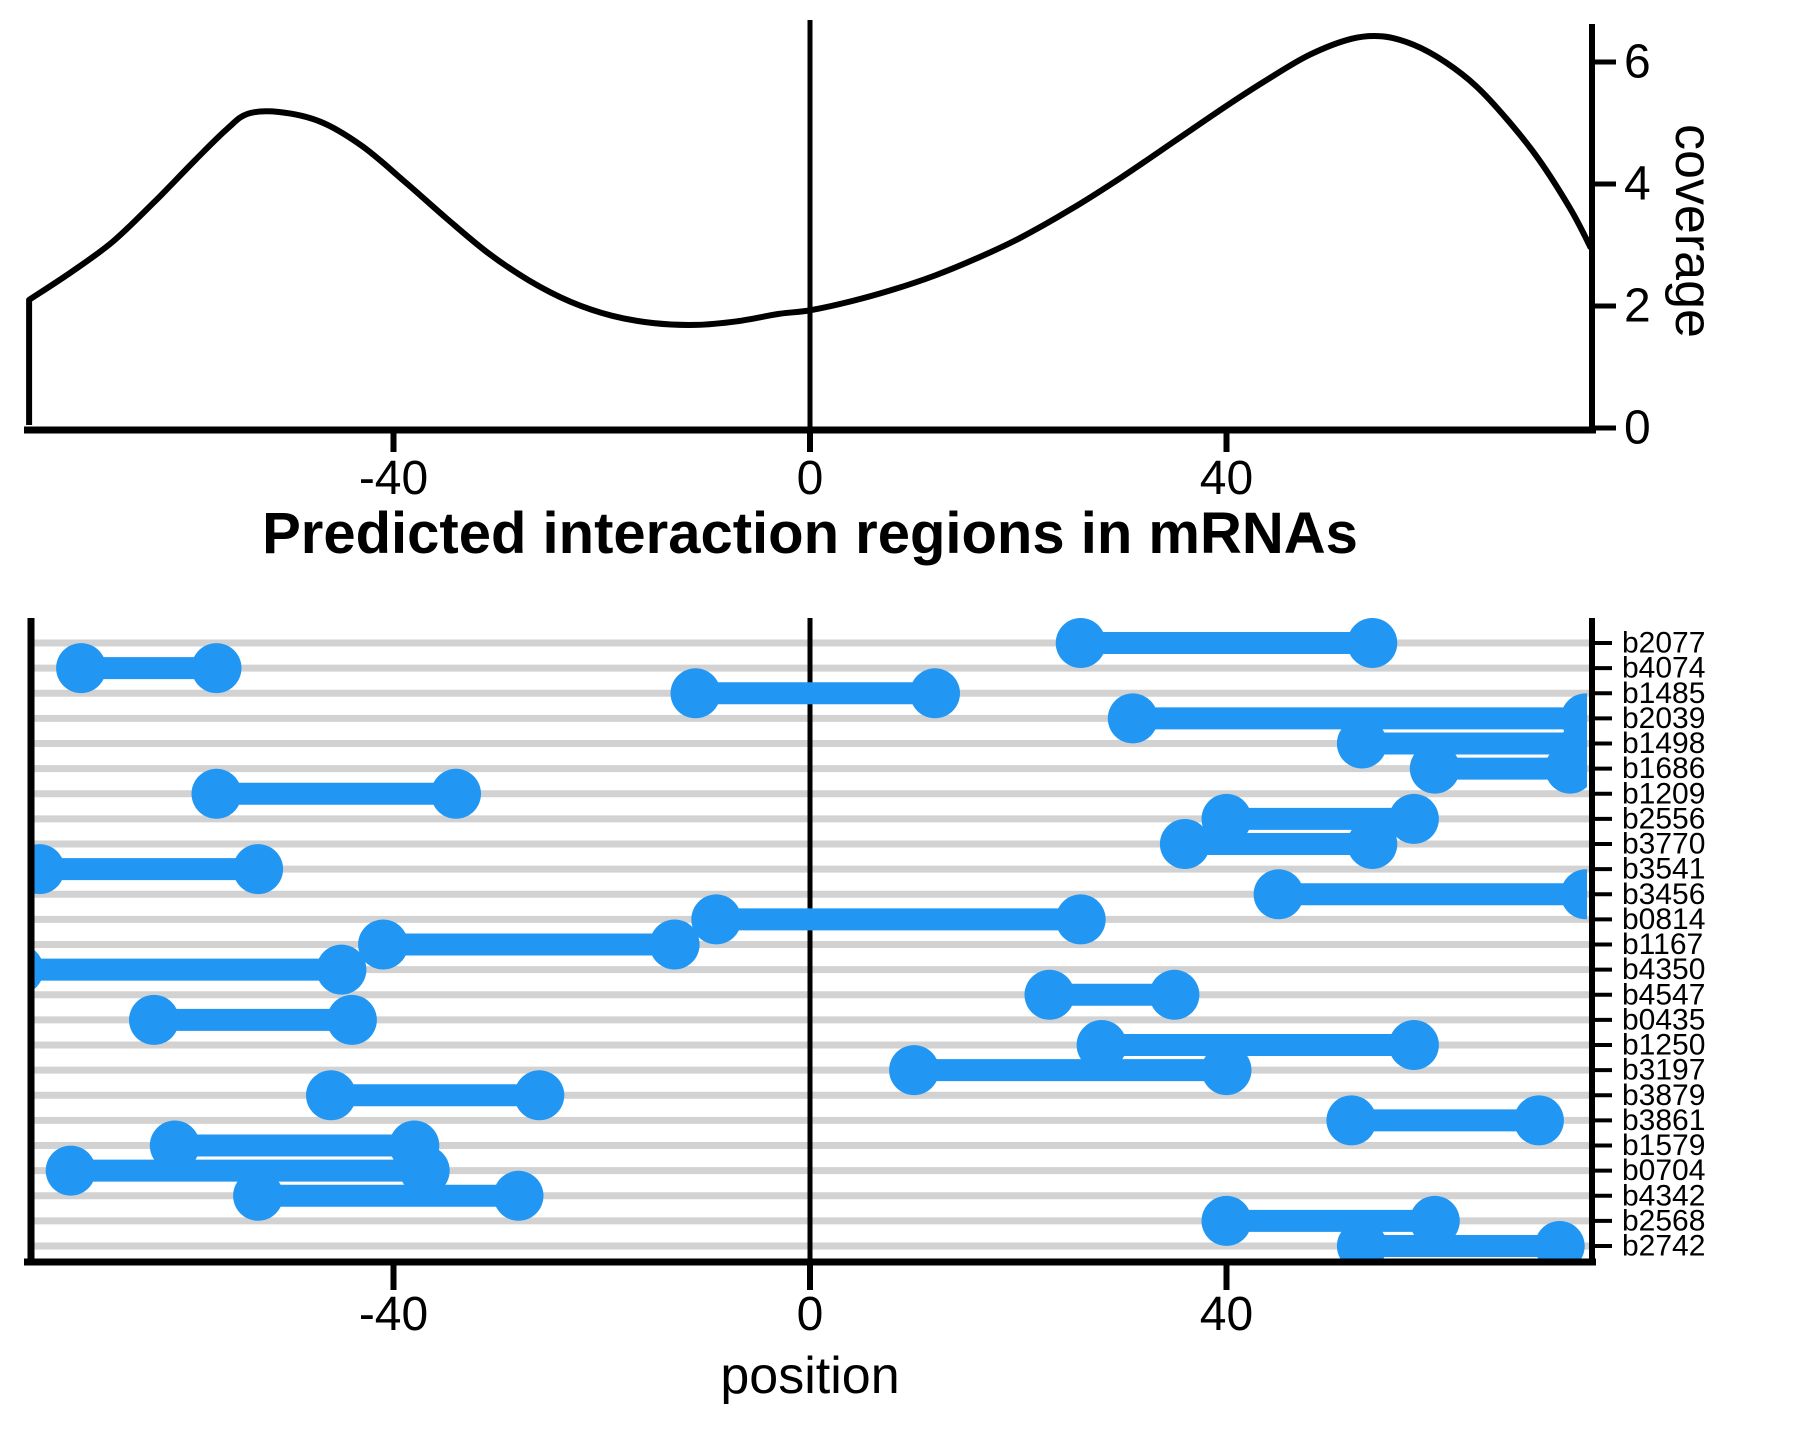 This screenshot has width=1800, height=1433. I want to click on row-label: b2556, so click(1663, 818).